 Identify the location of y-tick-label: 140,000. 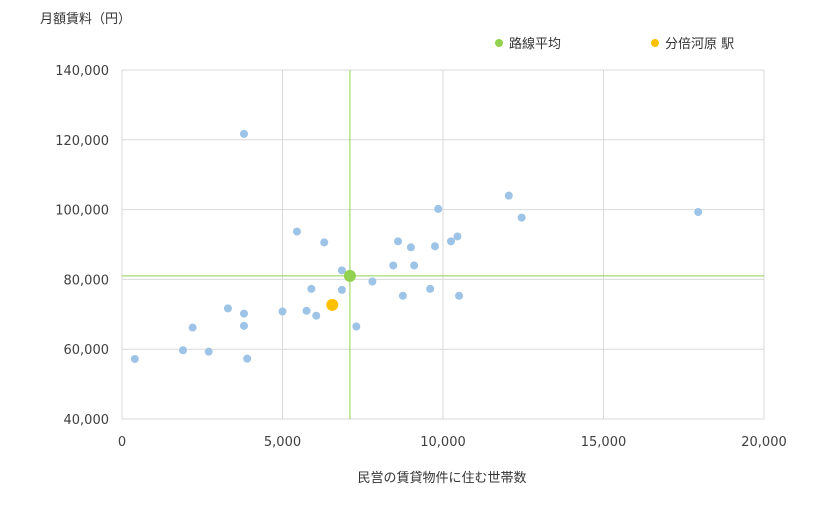
(82, 71).